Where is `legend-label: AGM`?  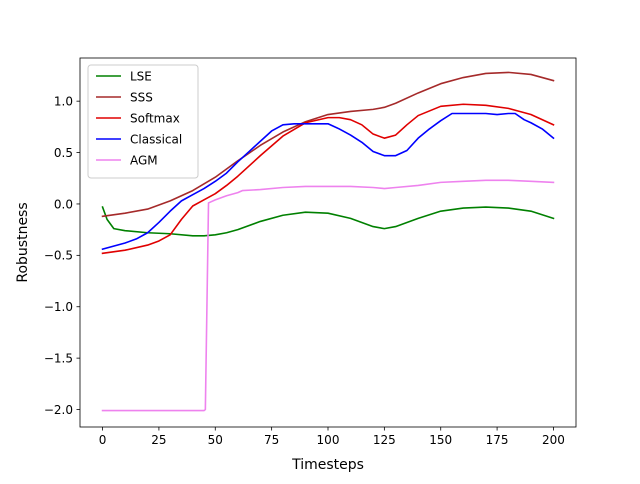
legend-label: AGM is located at coordinates (144, 160).